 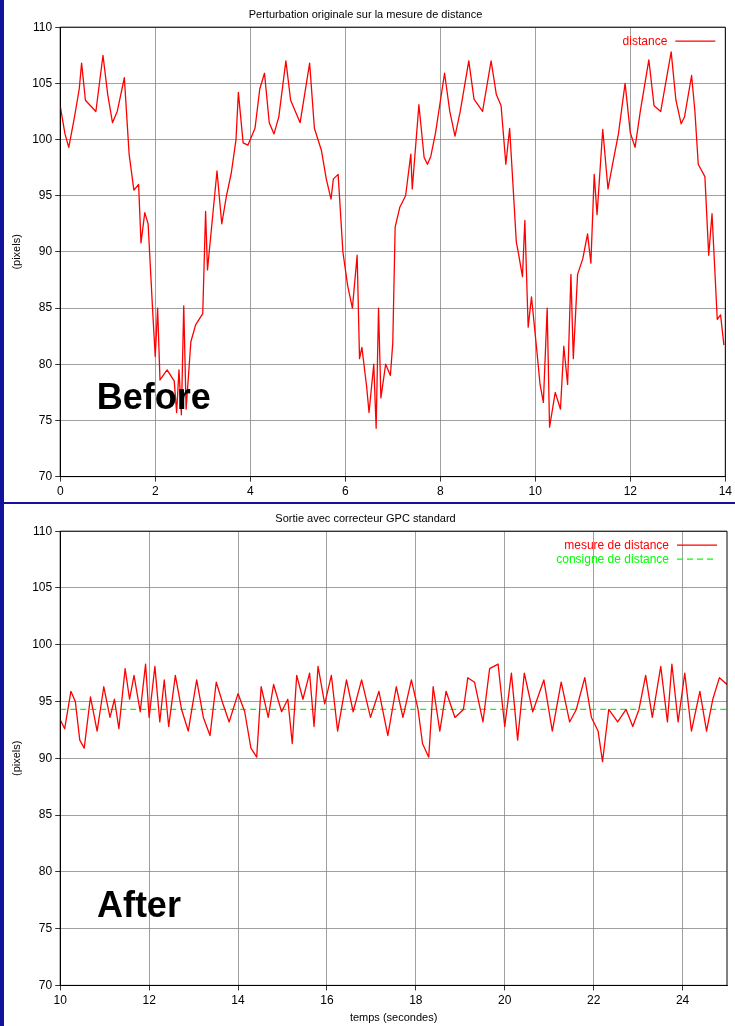 What do you see at coordinates (250, 491) in the screenshot?
I see `x-tick-label: 4` at bounding box center [250, 491].